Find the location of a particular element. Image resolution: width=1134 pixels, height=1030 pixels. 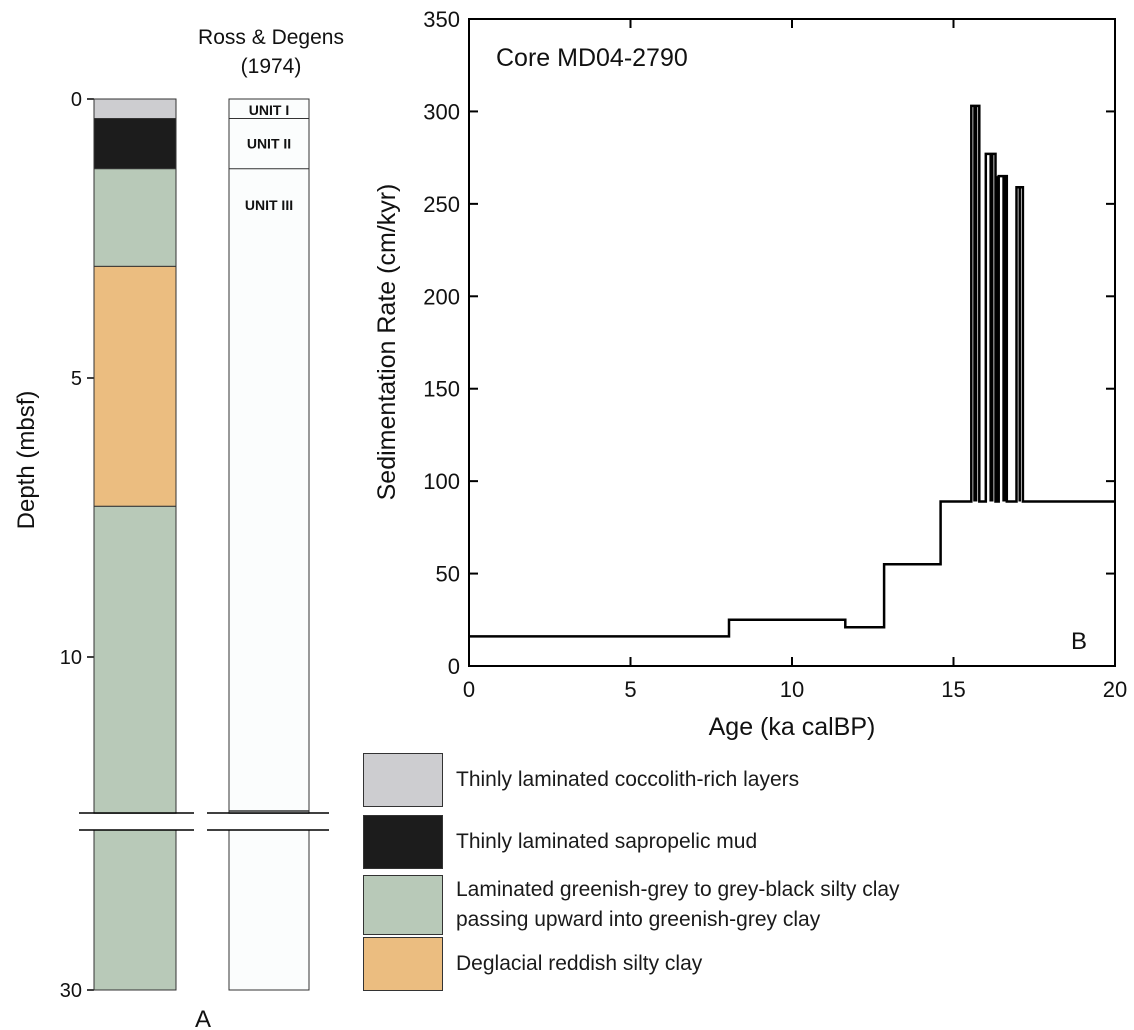

unit-label: UNIT III is located at coordinates (269, 205).